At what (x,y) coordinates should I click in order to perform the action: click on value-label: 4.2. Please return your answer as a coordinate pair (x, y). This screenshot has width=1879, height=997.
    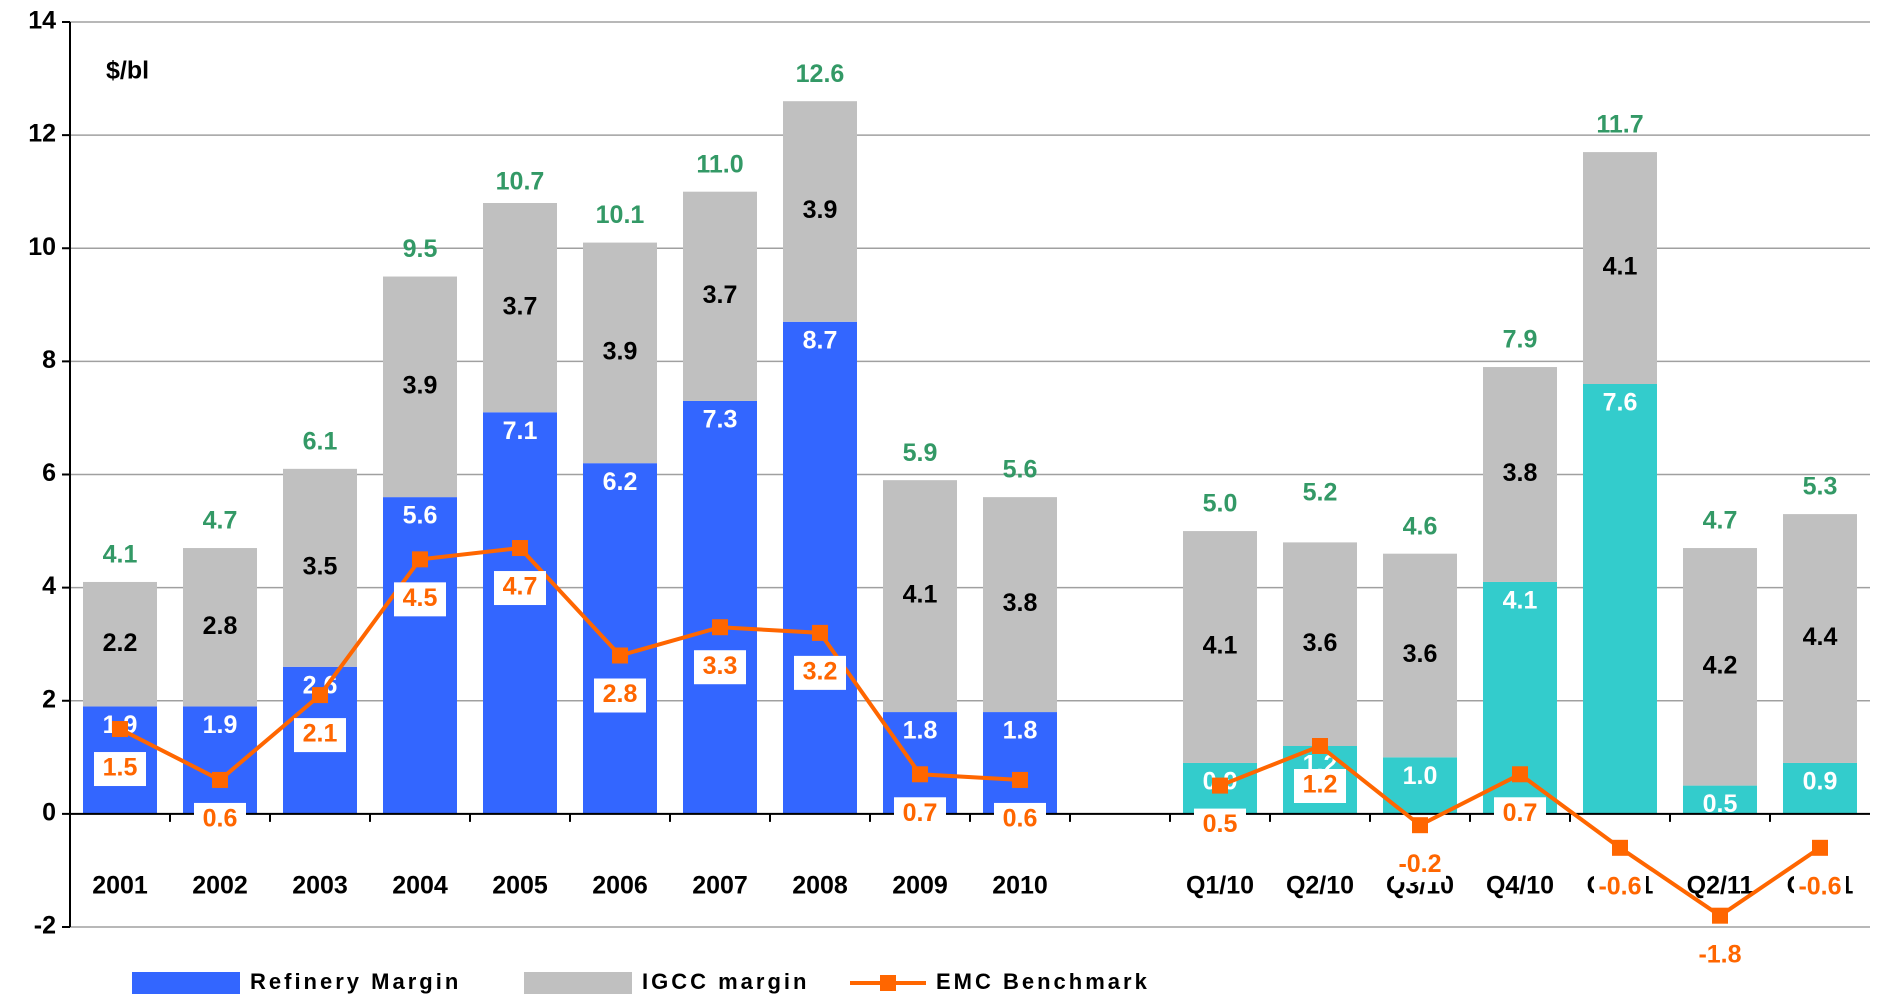
    Looking at the image, I should click on (1720, 665).